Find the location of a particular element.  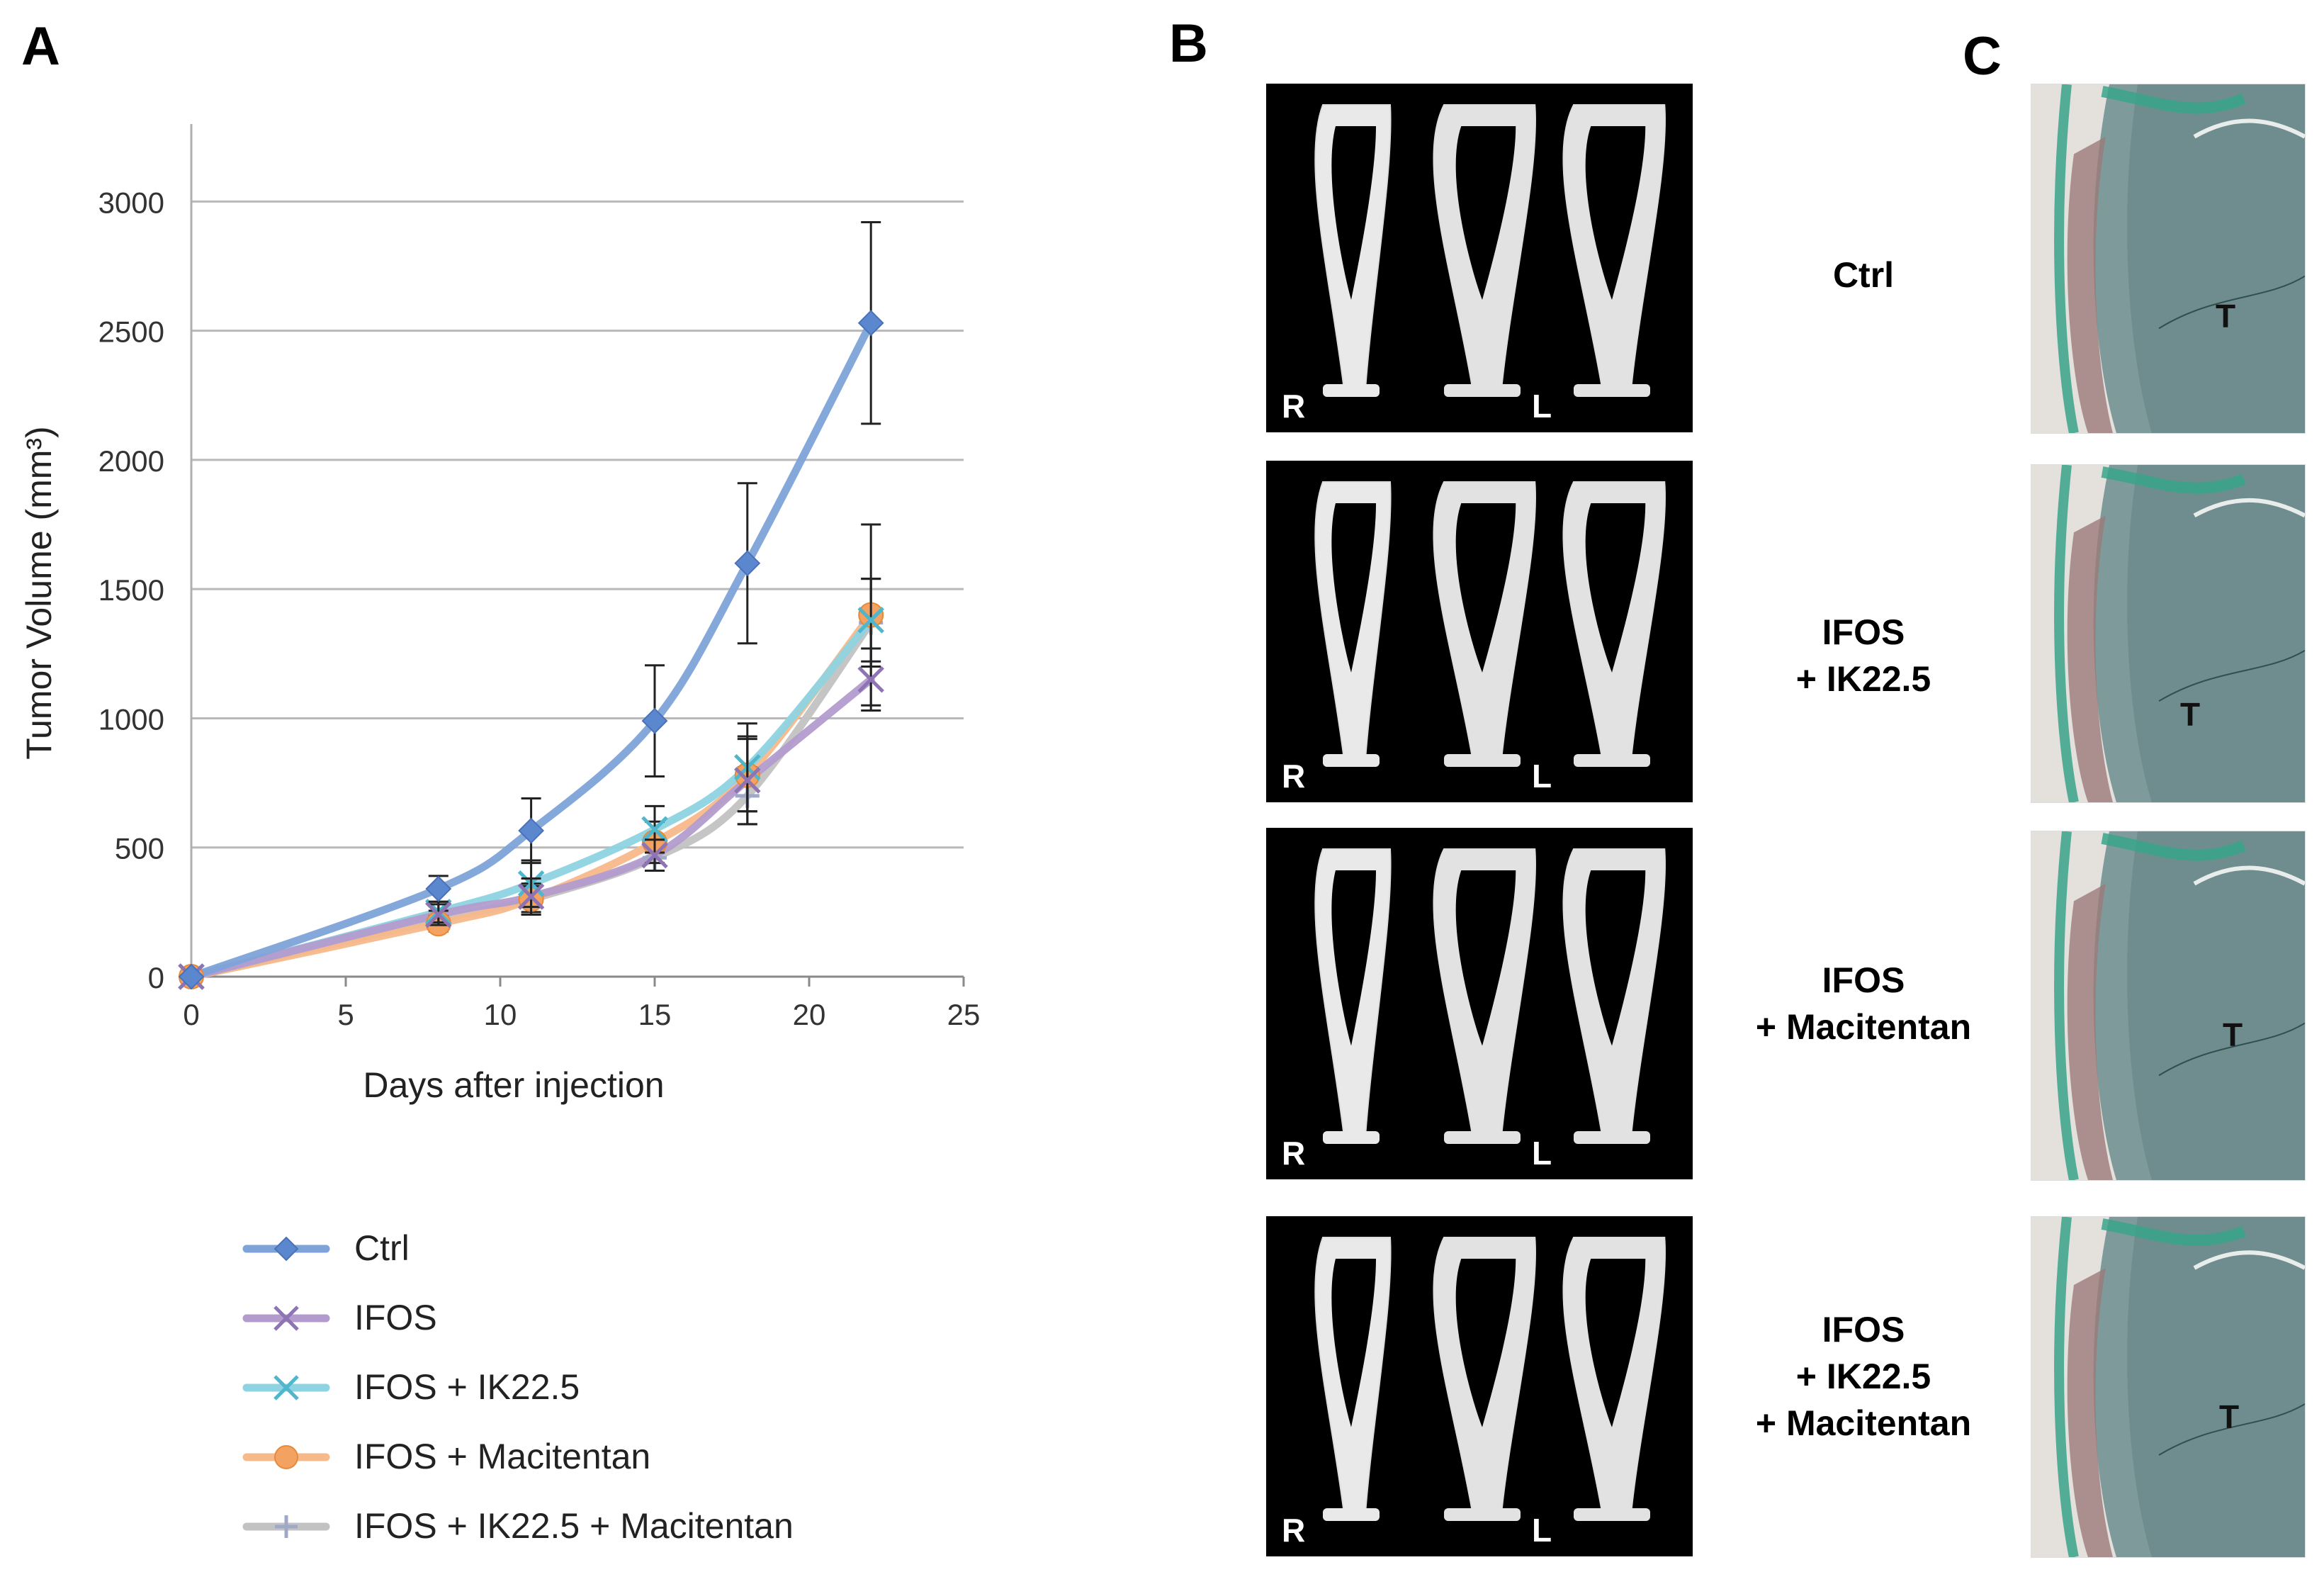

y-tick-label: 1000 is located at coordinates (131, 719).